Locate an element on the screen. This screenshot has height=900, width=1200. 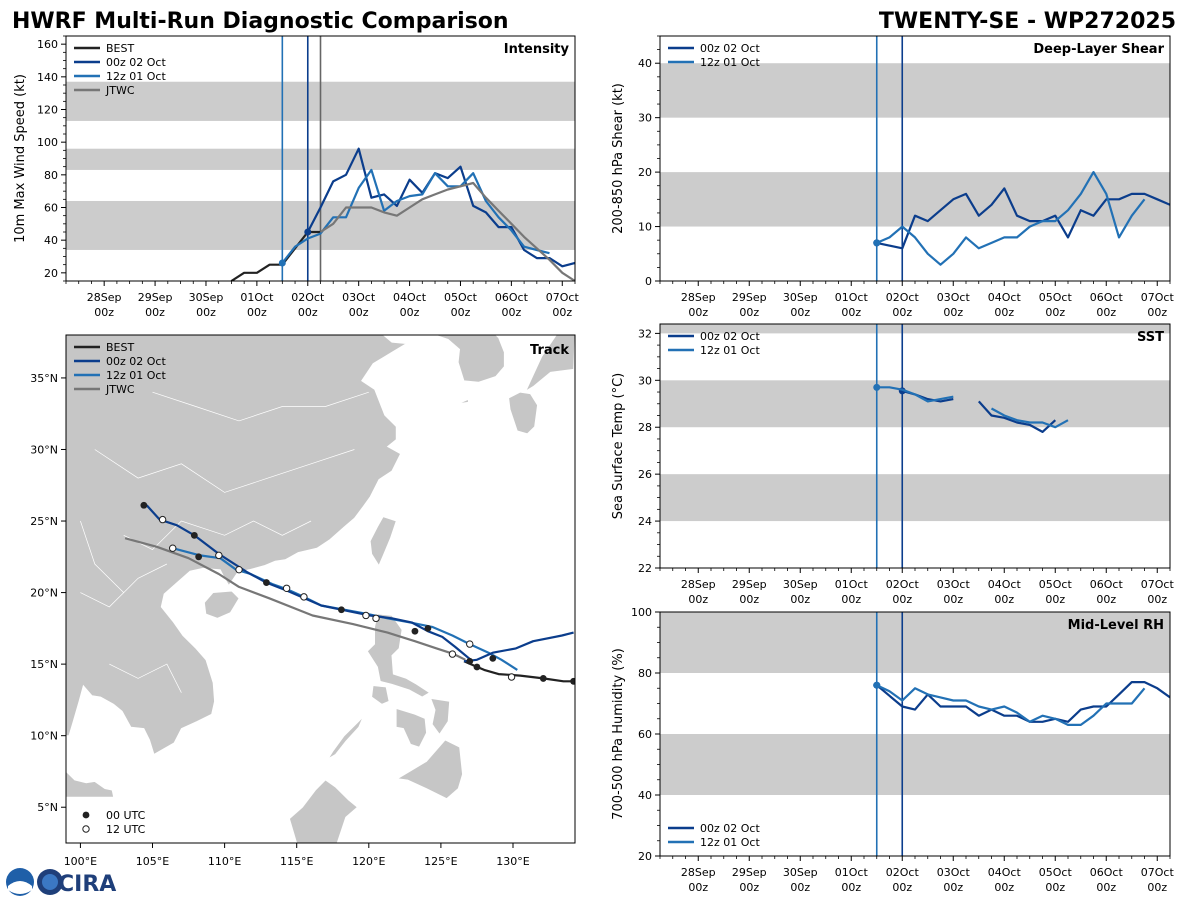
intensity-xtick-date: 30Sep is located at coordinates (206, 297).